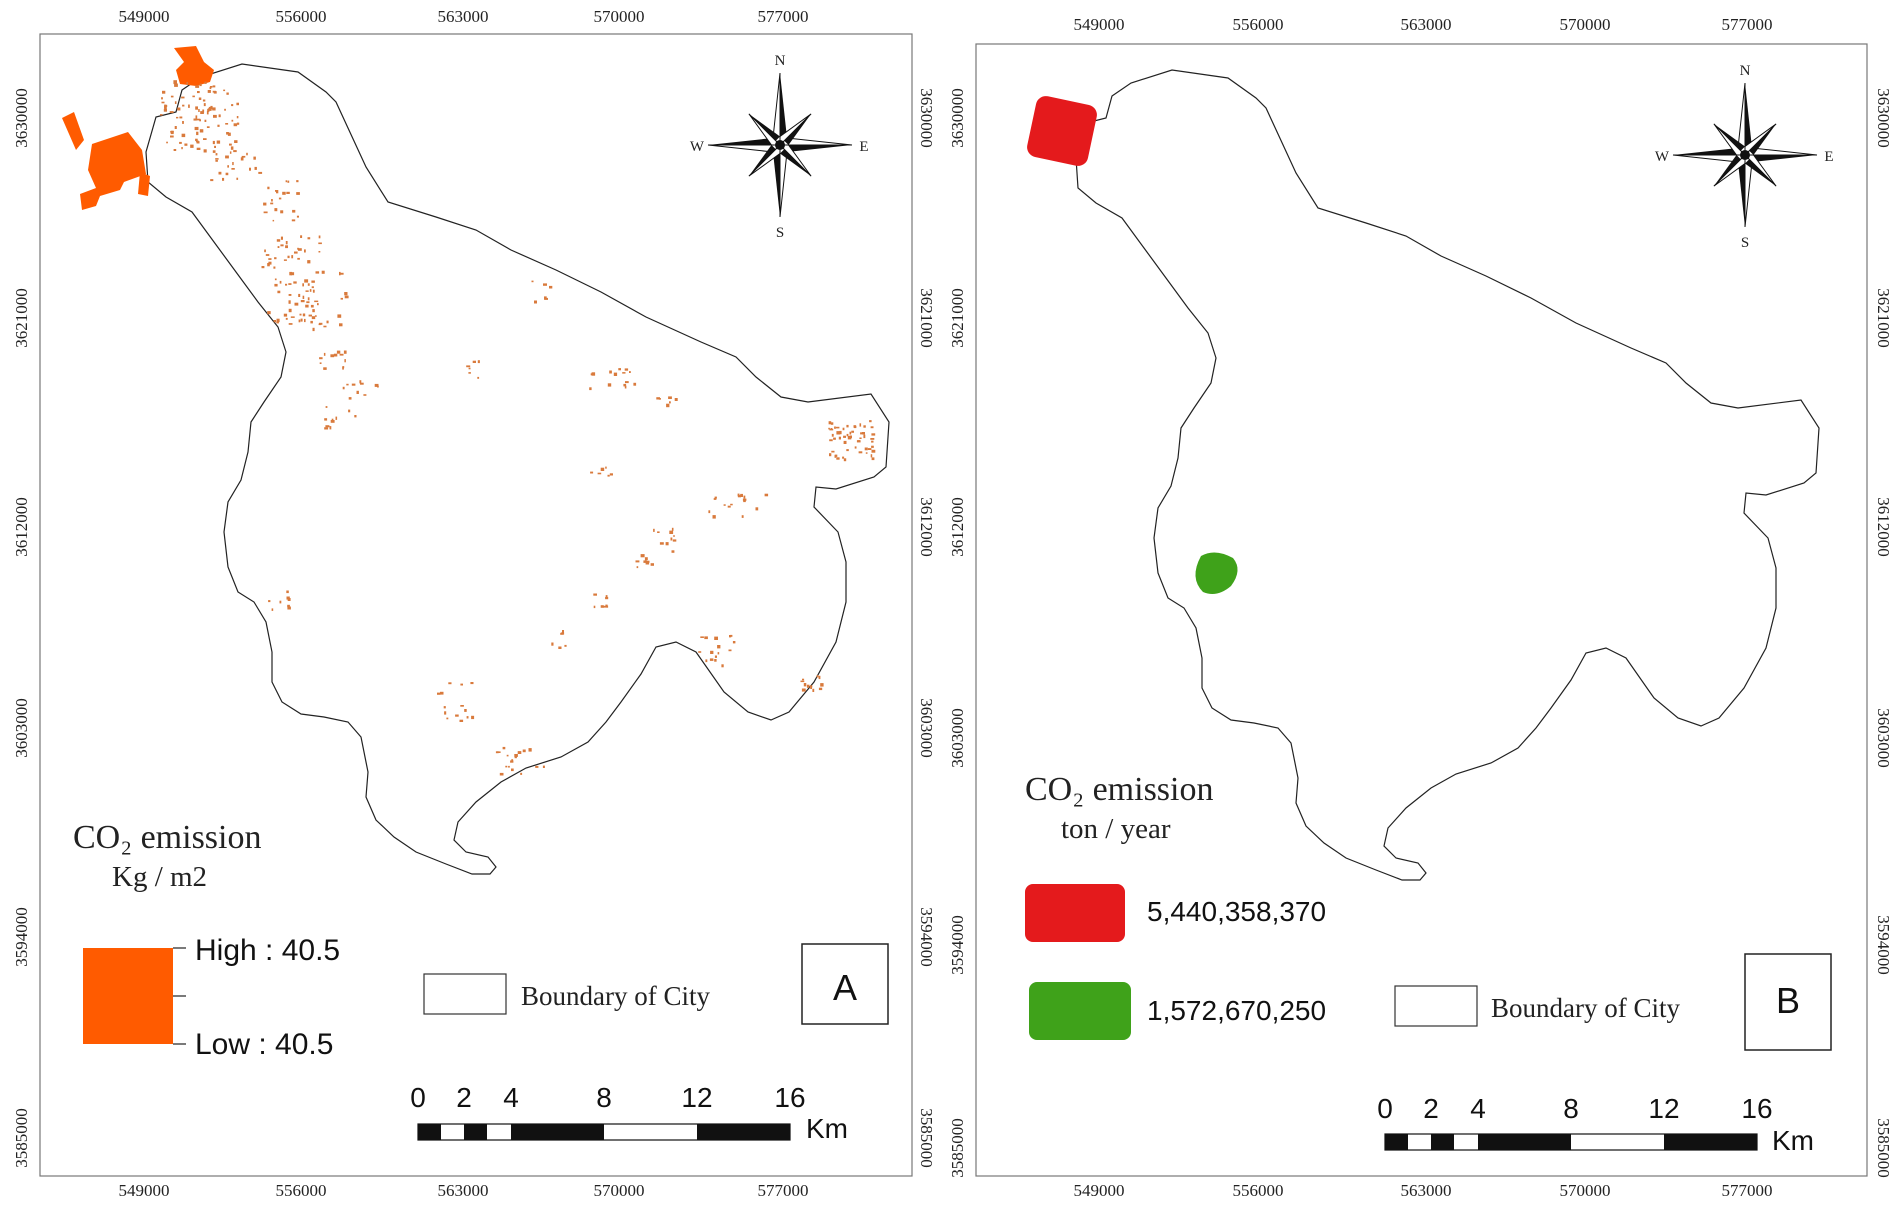  Describe the element at coordinates (926, 728) in the screenshot. I see `y-tick-right-4: 3603000` at that location.